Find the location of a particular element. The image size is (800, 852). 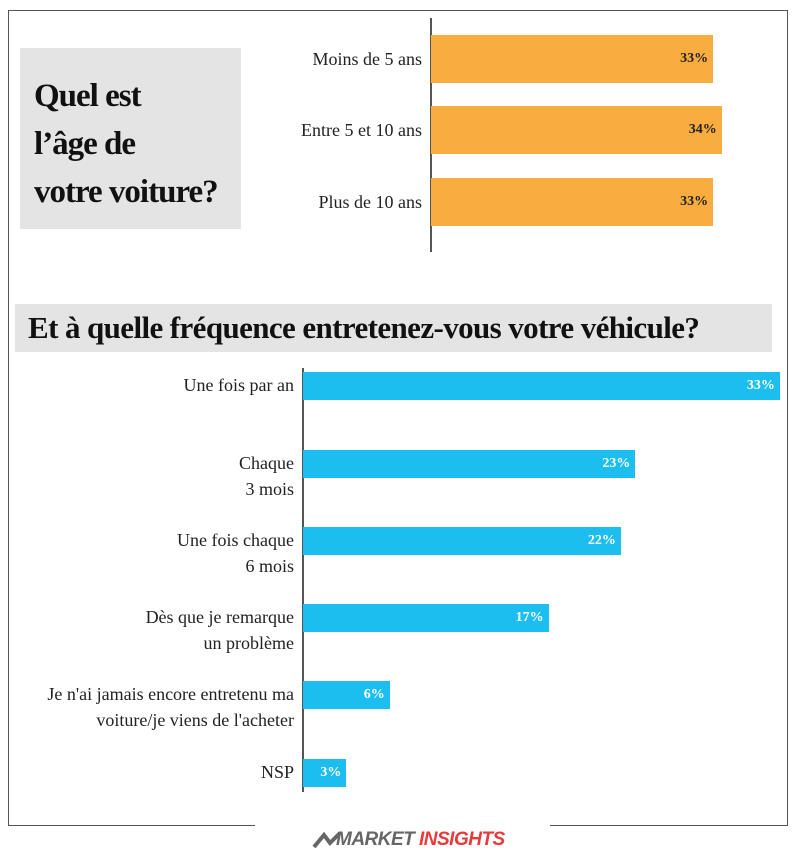

category-label: Une fois chaque 6 mois is located at coordinates (235, 553).